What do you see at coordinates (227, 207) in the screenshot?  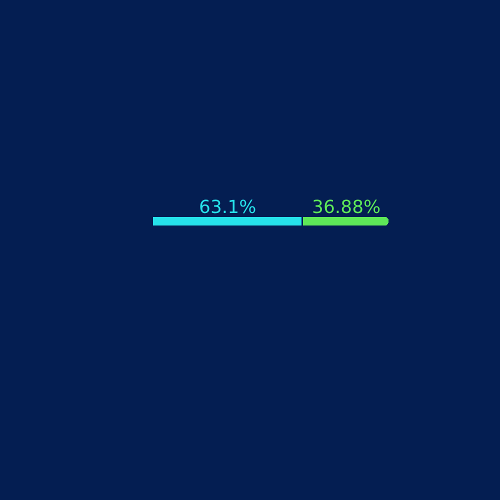 I see `data-label: 63.1%` at bounding box center [227, 207].